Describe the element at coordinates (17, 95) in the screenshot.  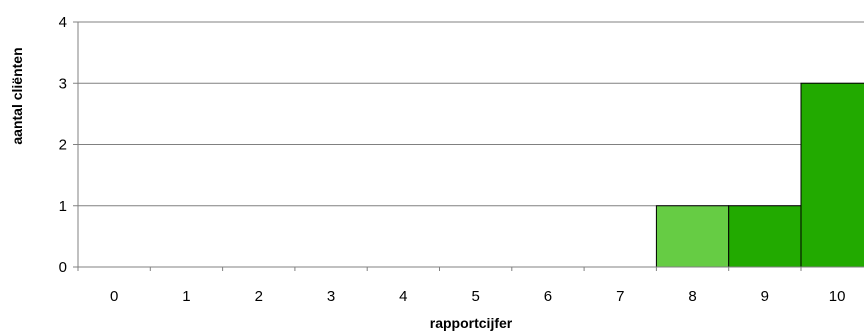
I see `y-axis-title: aantal cliënten` at that location.